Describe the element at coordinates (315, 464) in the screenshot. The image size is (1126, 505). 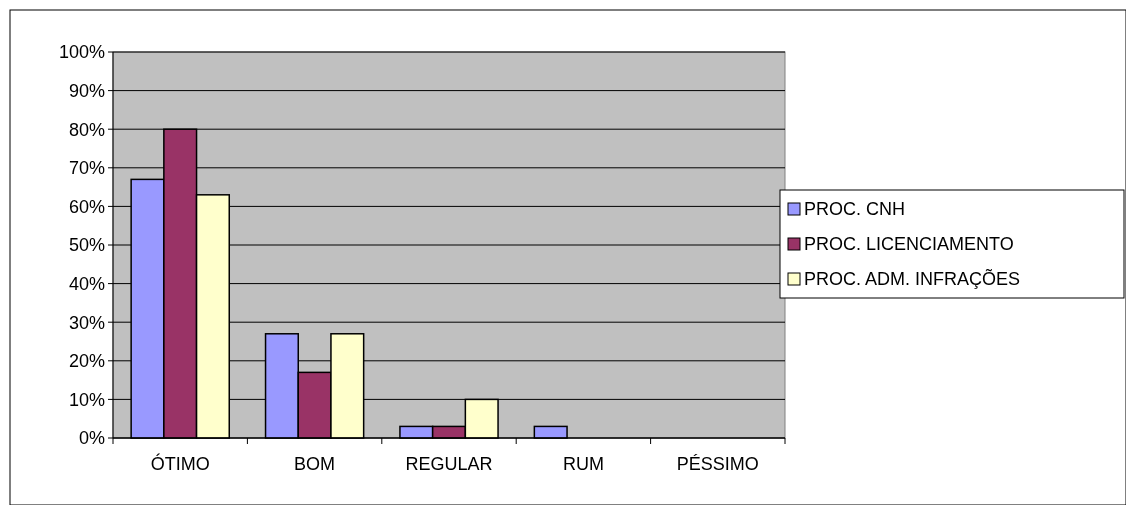
I see `x-tick-label: BOM` at that location.